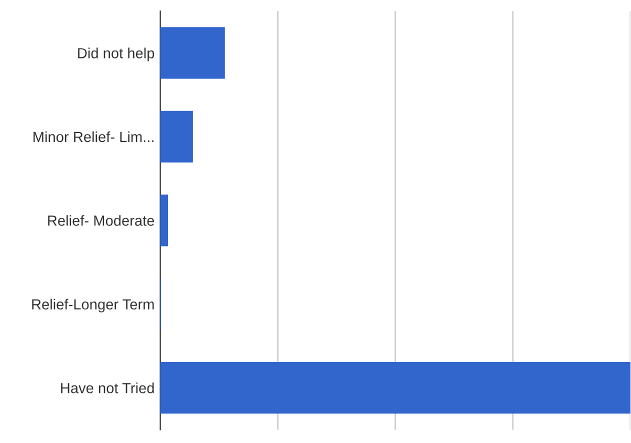 The height and width of the screenshot is (443, 631). I want to click on y-tick-label: Relief- Moderate, so click(101, 220).